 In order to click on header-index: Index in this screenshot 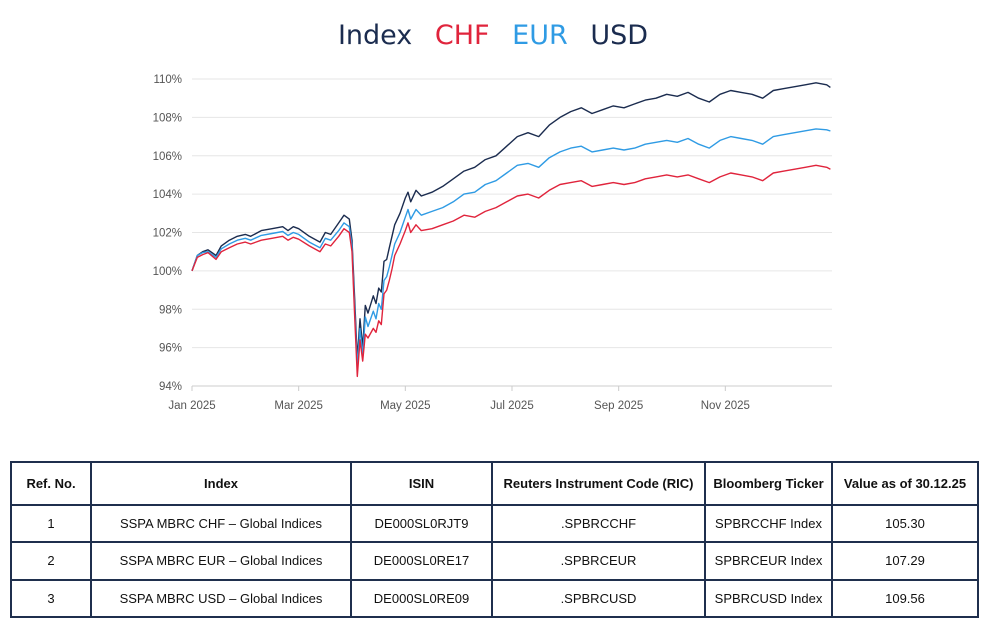, I will do `click(221, 483)`.